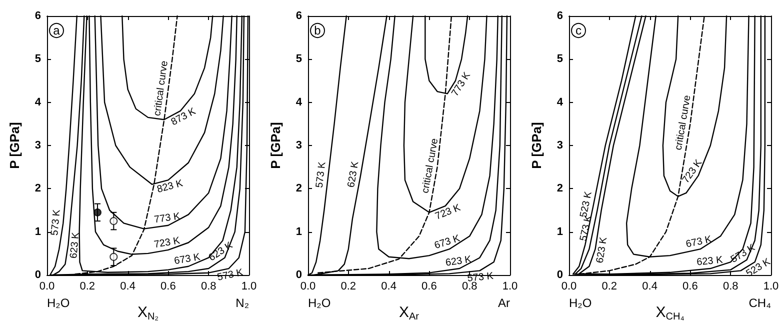  What do you see at coordinates (504, 303) in the screenshot?
I see `text: Ar` at bounding box center [504, 303].